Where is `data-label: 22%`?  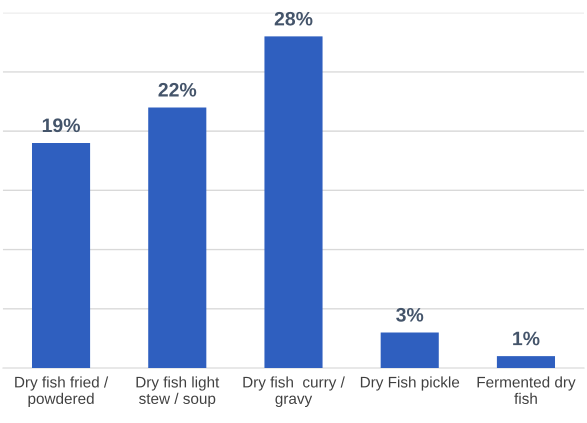 data-label: 22% is located at coordinates (177, 89).